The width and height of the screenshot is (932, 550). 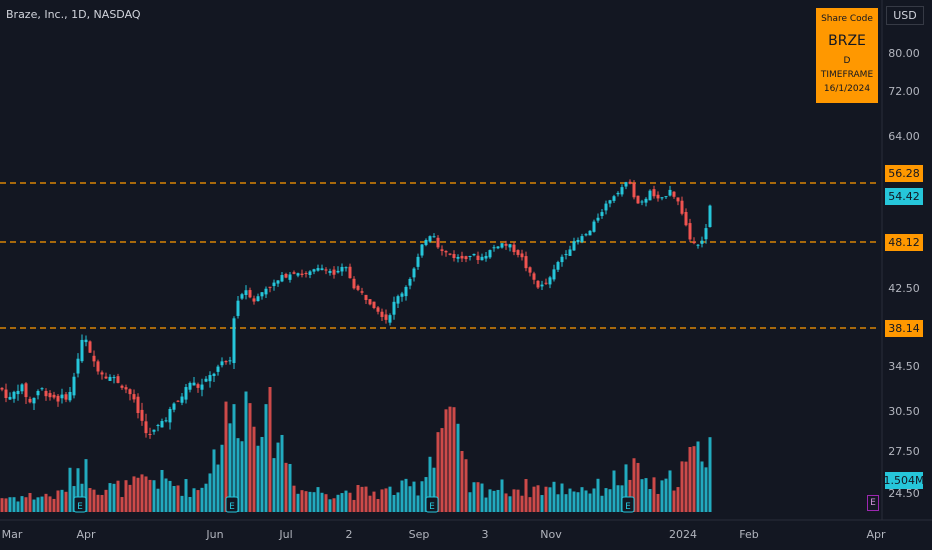 What do you see at coordinates (873, 503) in the screenshot?
I see `event-marker-icon: E` at bounding box center [873, 503].